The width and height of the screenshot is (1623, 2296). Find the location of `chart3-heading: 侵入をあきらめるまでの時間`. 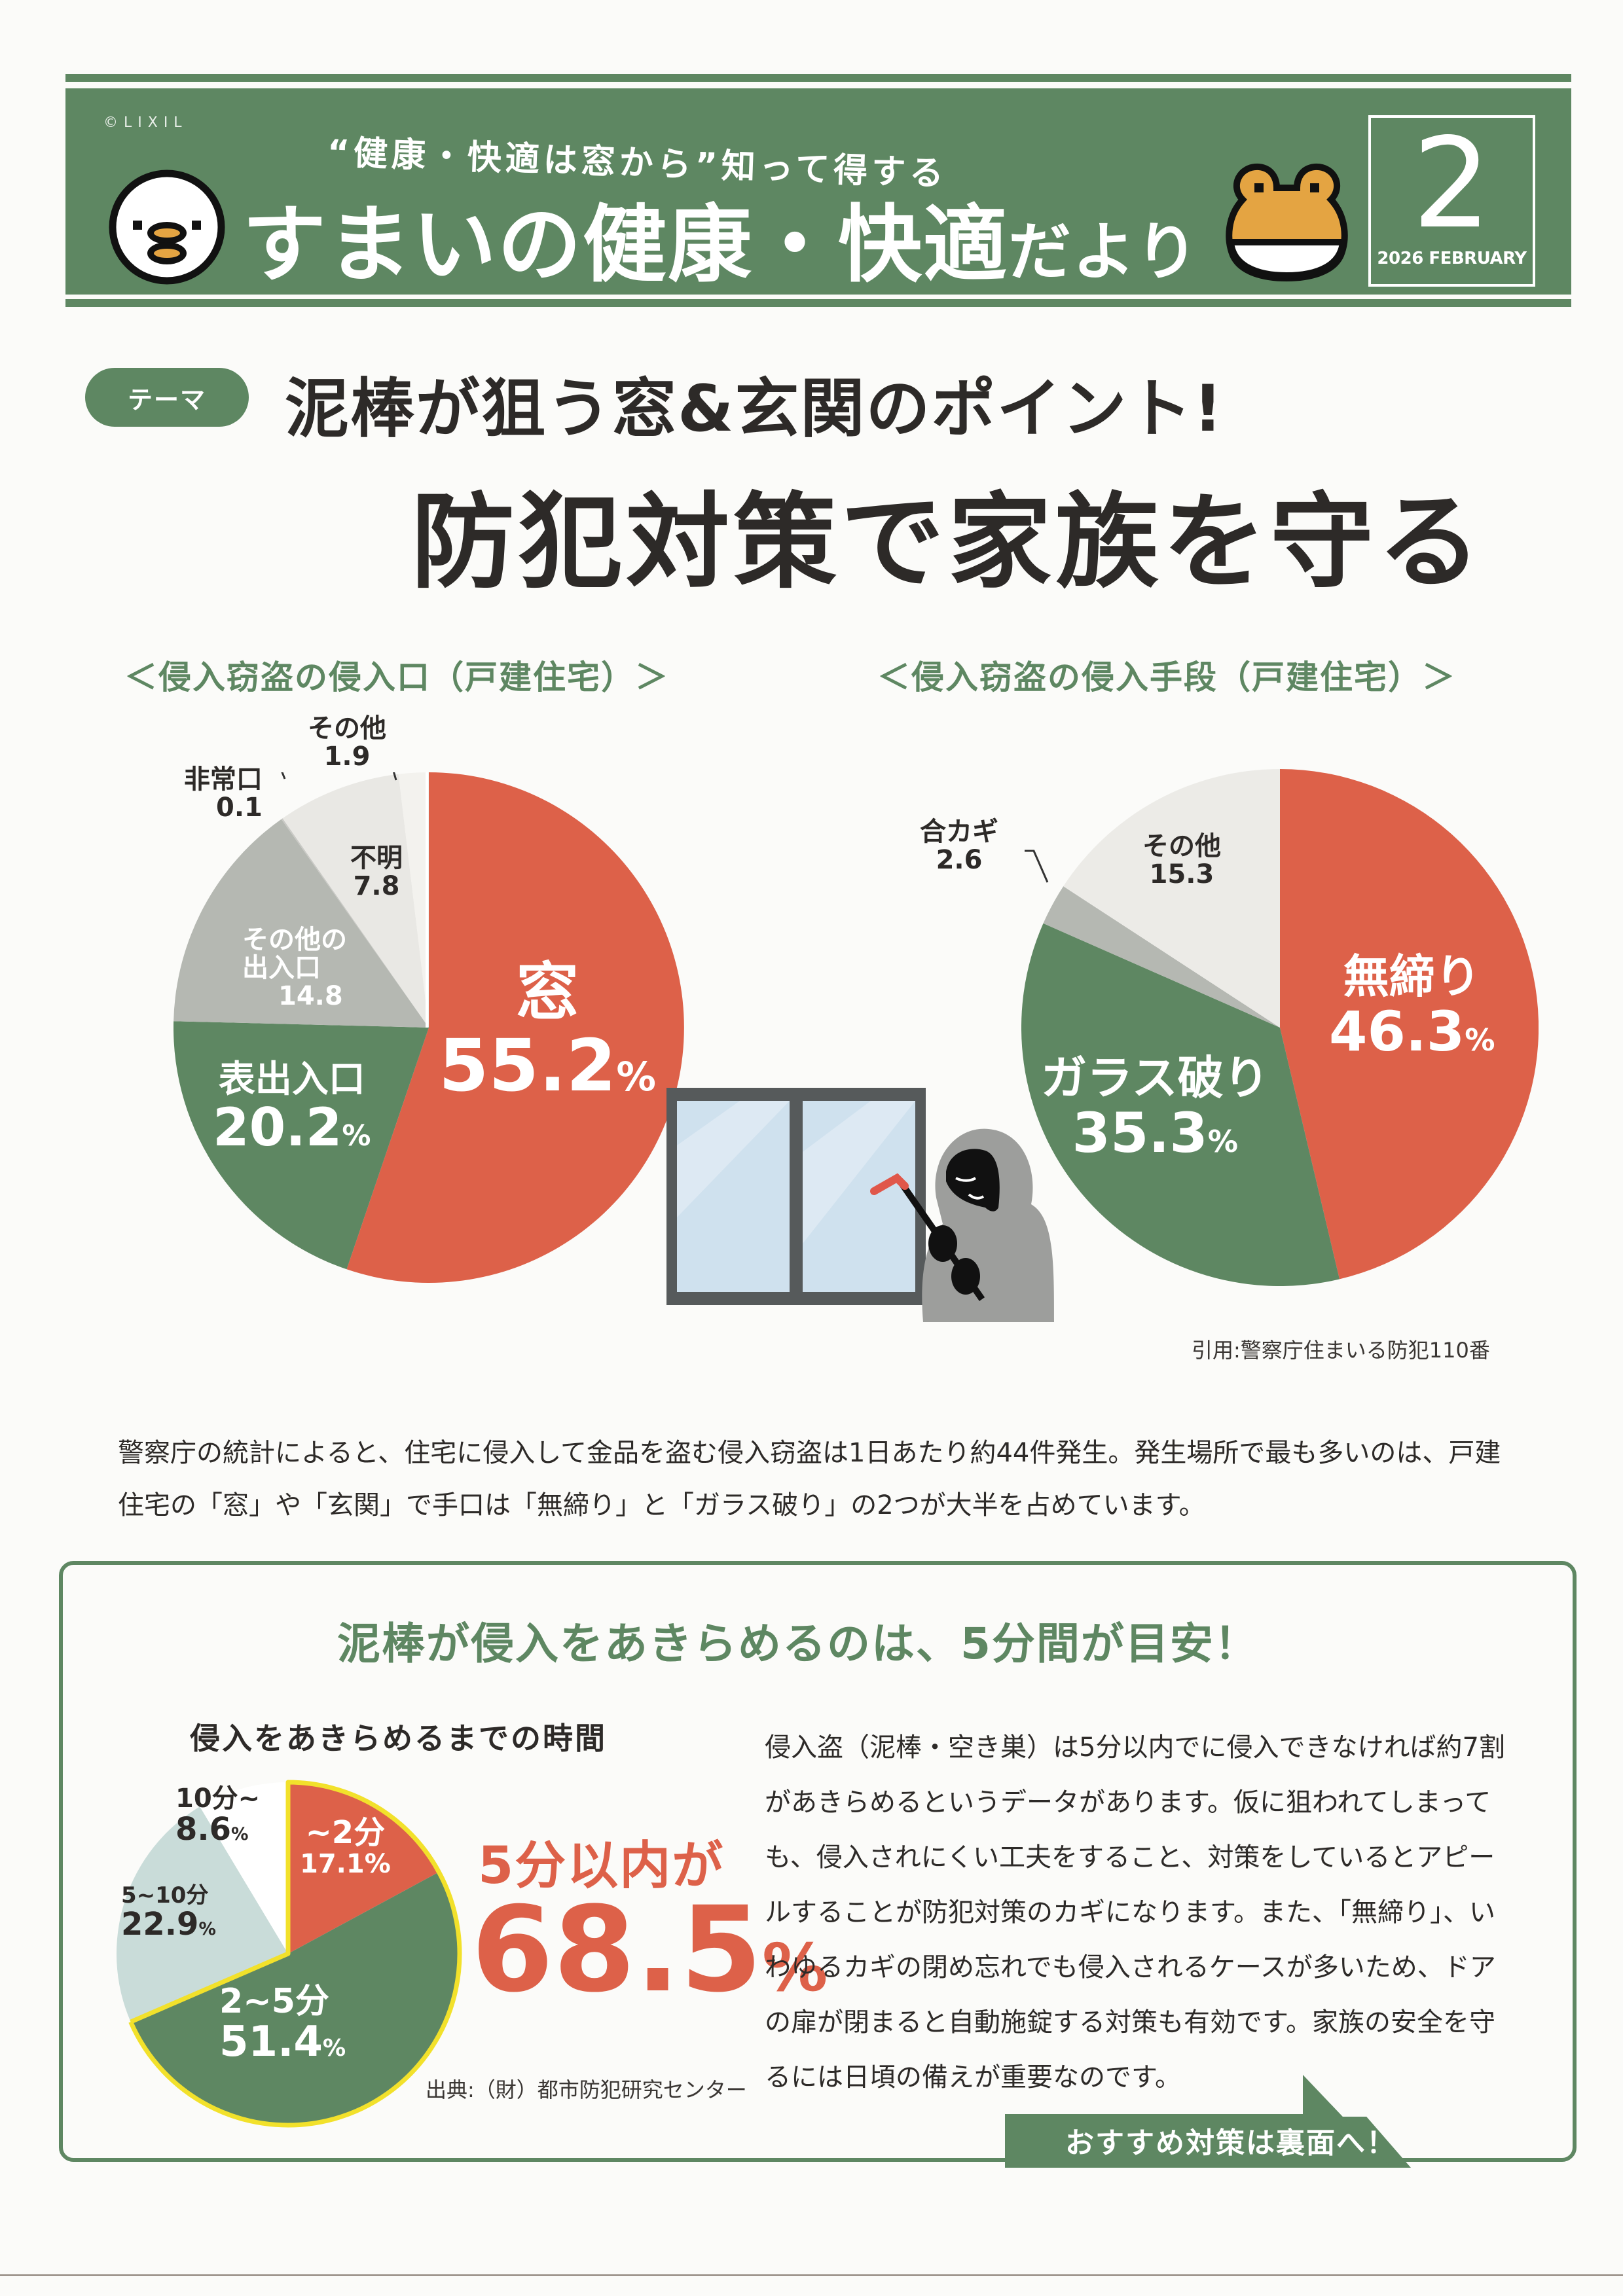

chart3-heading: 侵入をあきらめるまでの時間 is located at coordinates (398, 1738).